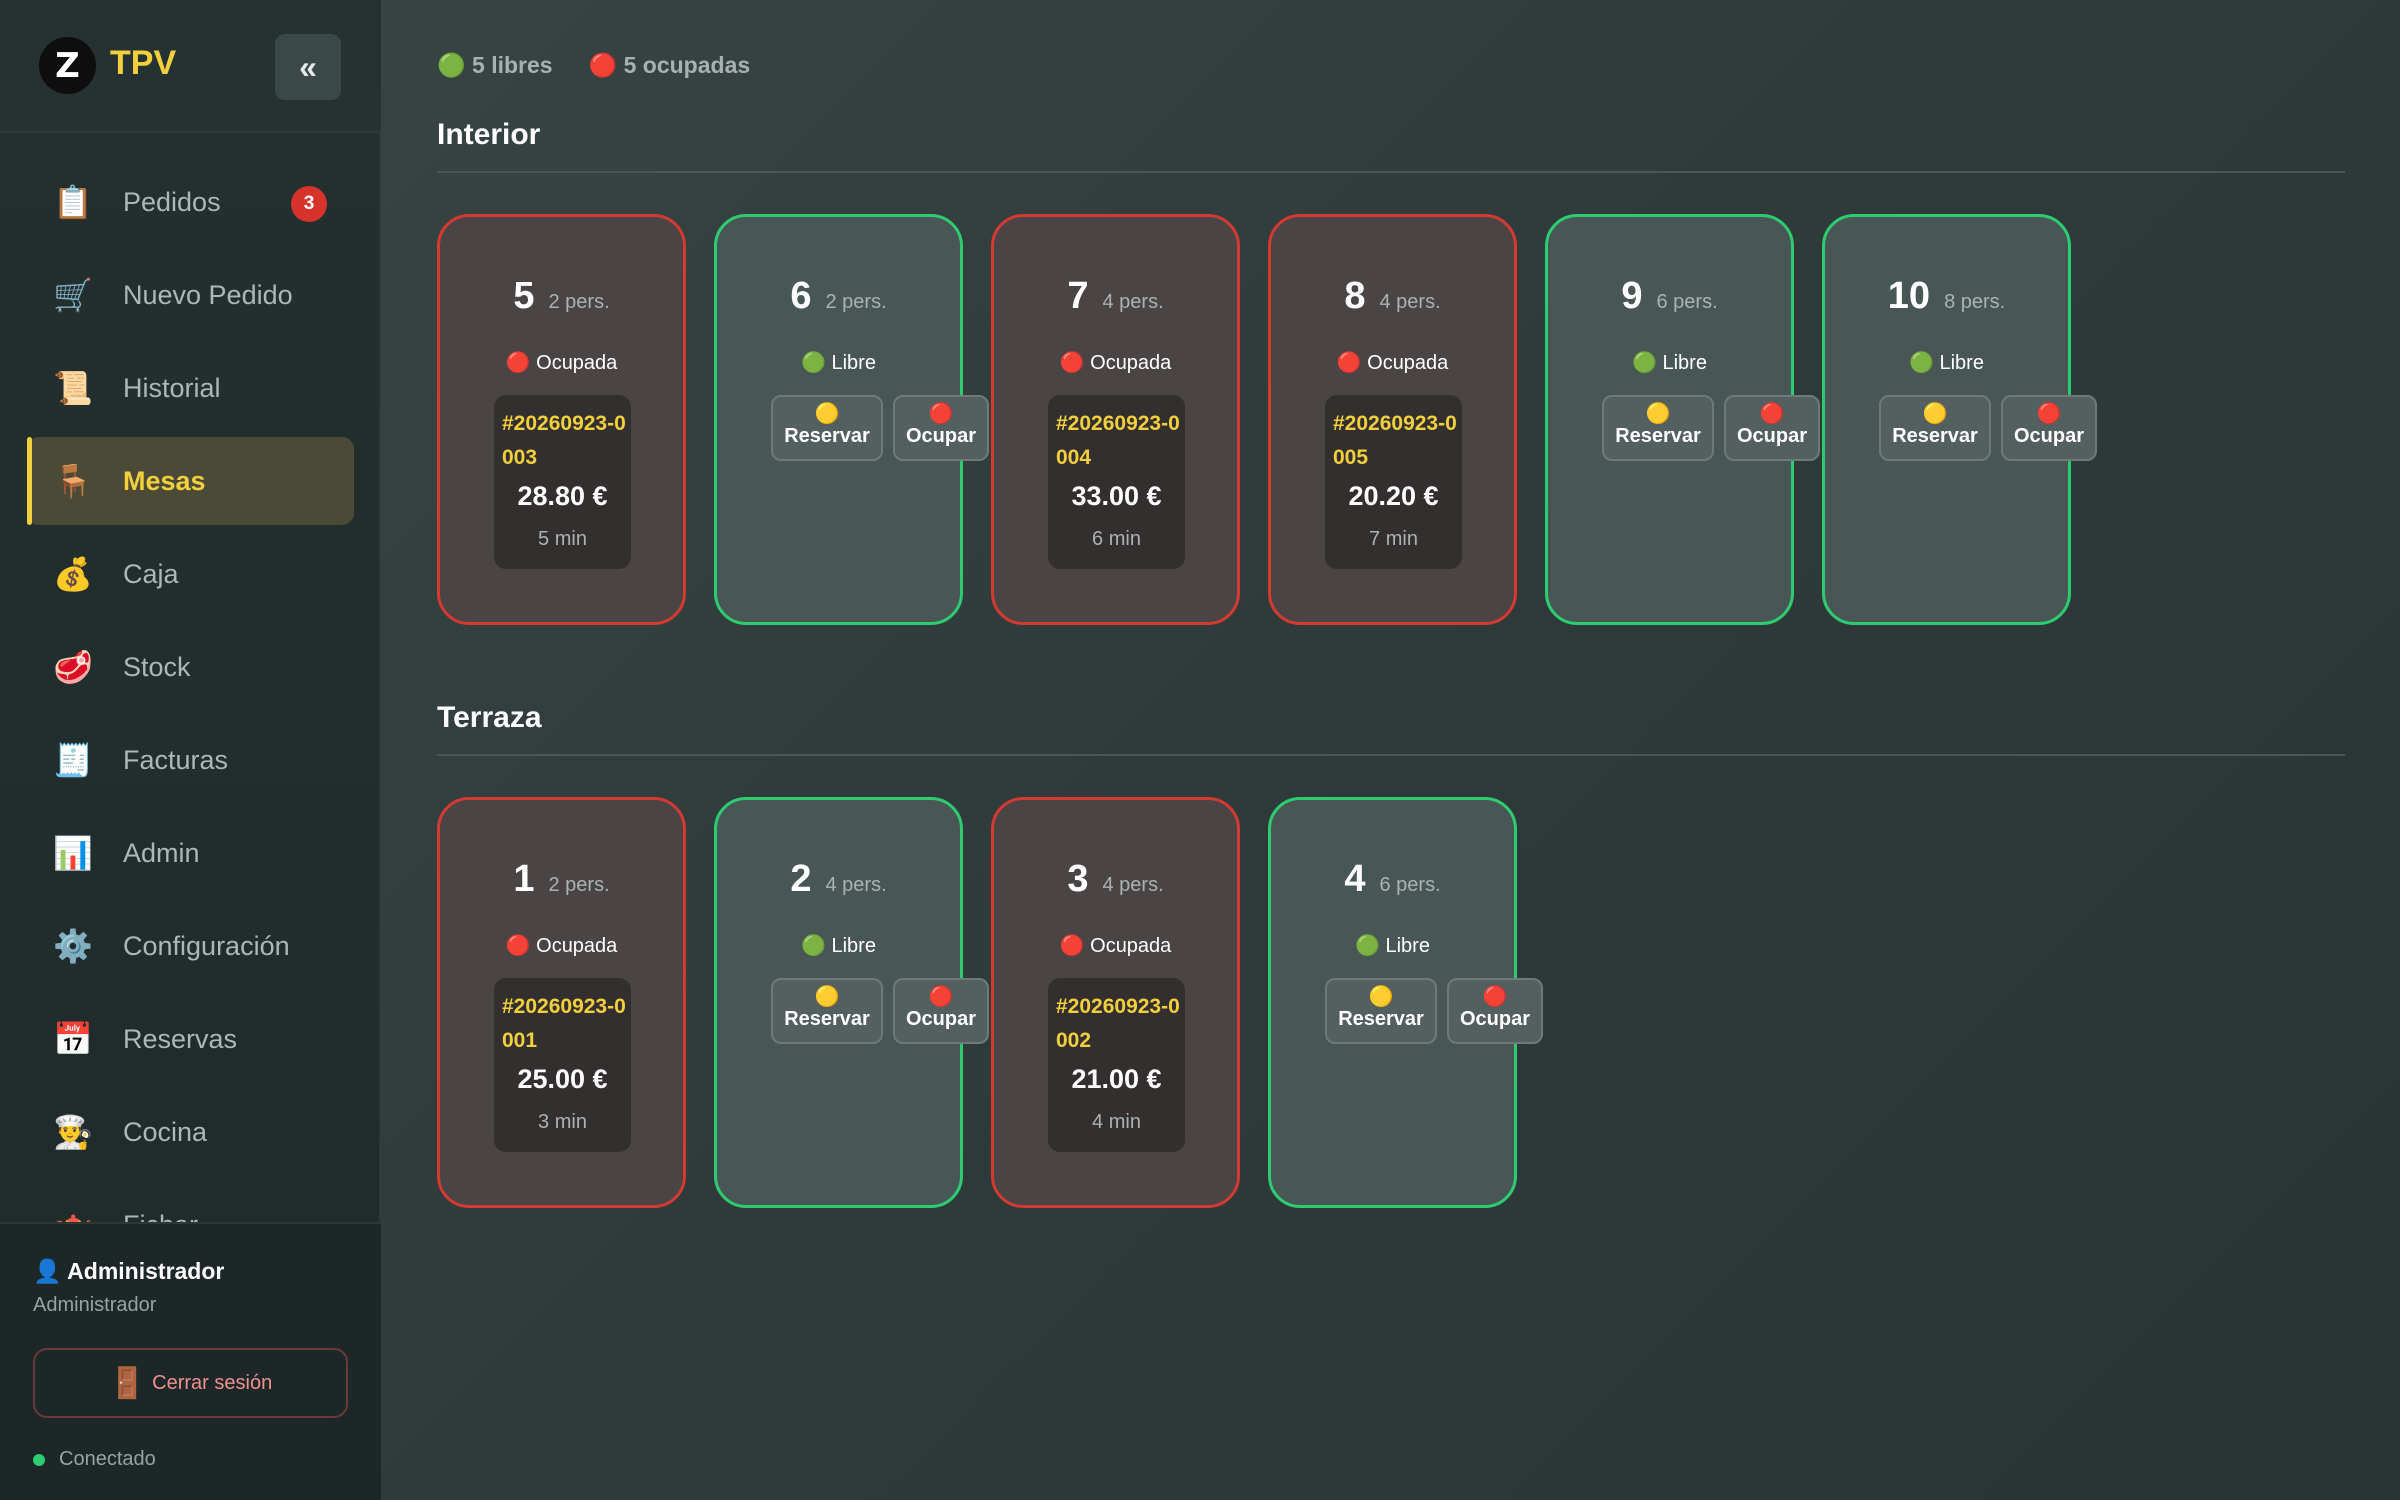 The image size is (2400, 1500). Describe the element at coordinates (190, 853) in the screenshot. I see `sidebar-item-7: 📊 Admin` at that location.